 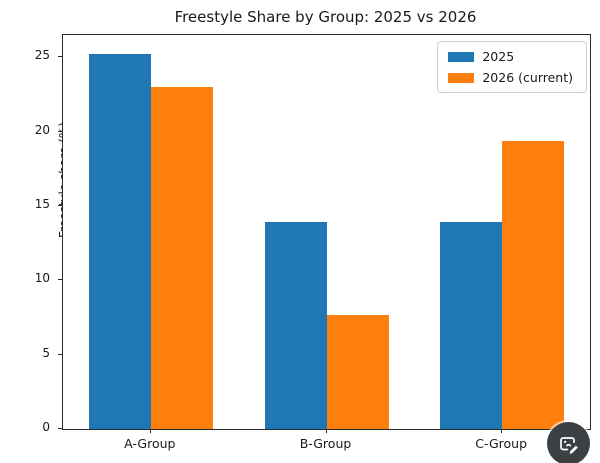 What do you see at coordinates (498, 56) in the screenshot?
I see `legend-label: 2025` at bounding box center [498, 56].